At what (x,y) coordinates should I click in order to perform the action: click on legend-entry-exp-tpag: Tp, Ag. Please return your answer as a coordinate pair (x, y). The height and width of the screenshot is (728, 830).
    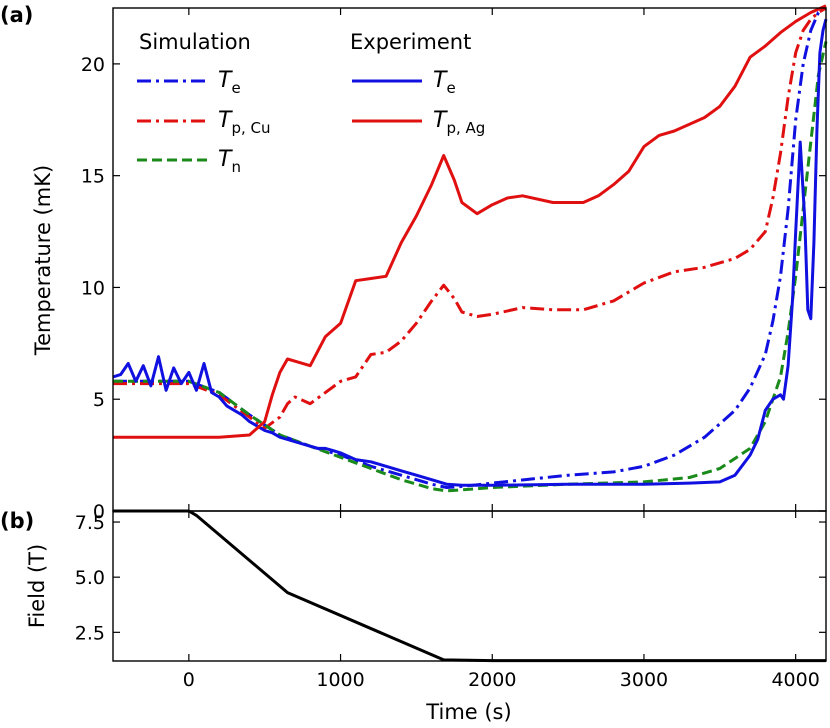
    Looking at the image, I should click on (459, 122).